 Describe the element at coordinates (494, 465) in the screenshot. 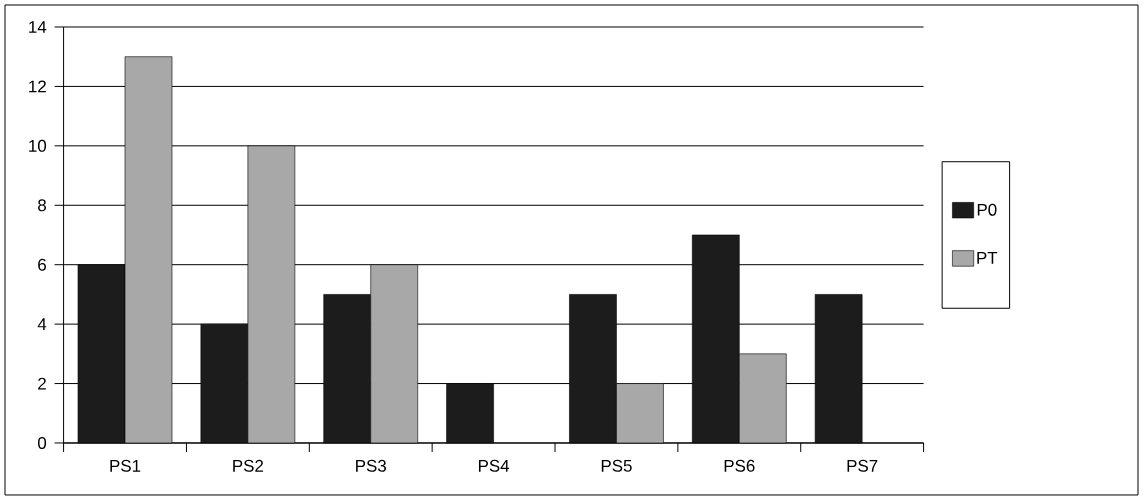

I see `x-tick-label: PS4` at that location.